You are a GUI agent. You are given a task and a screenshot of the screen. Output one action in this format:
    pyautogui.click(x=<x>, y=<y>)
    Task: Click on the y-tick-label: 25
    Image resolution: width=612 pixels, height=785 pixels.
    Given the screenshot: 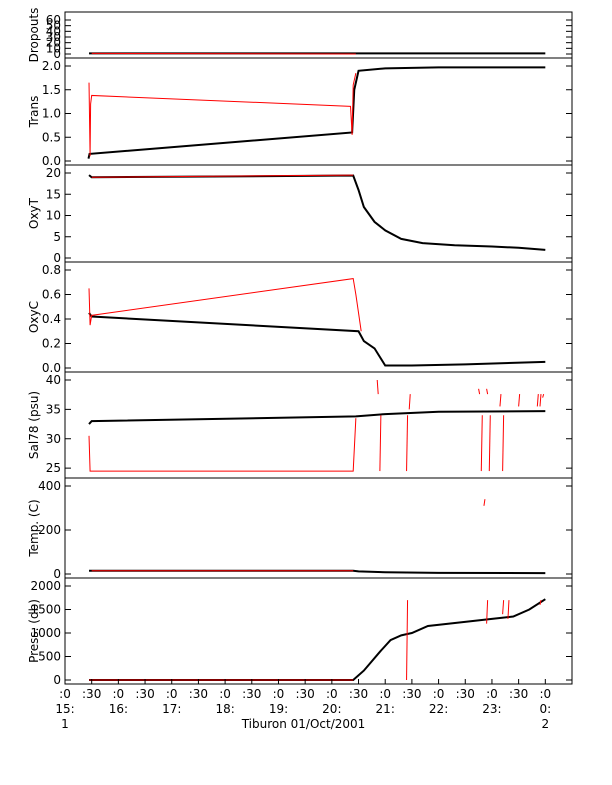 What is the action you would take?
    pyautogui.click(x=53, y=468)
    